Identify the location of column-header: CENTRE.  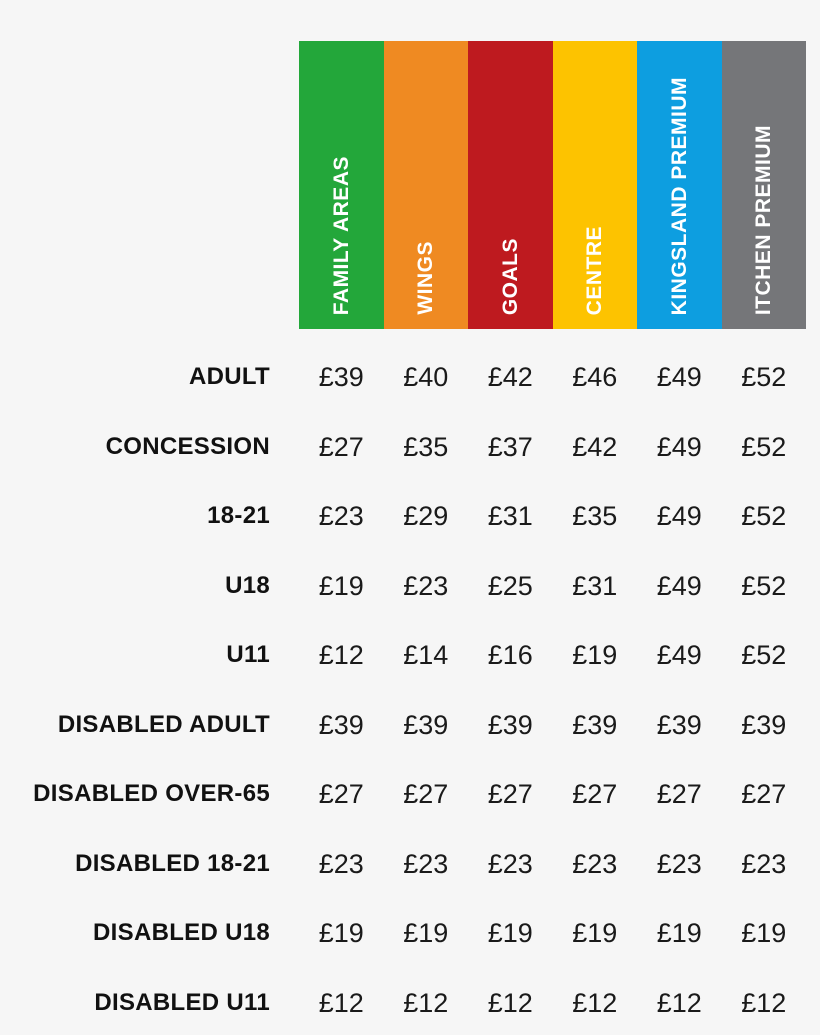
(594, 185).